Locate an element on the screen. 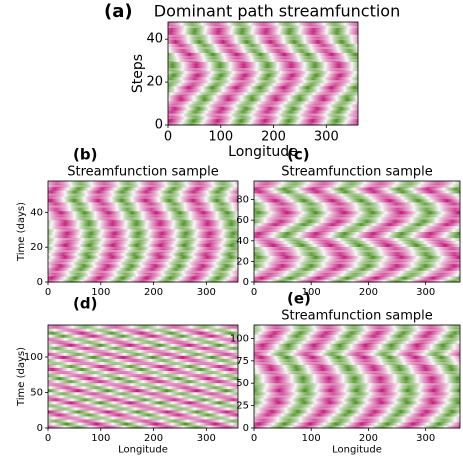 This screenshot has height=458, width=463. panel-label: (e) is located at coordinates (299, 299).